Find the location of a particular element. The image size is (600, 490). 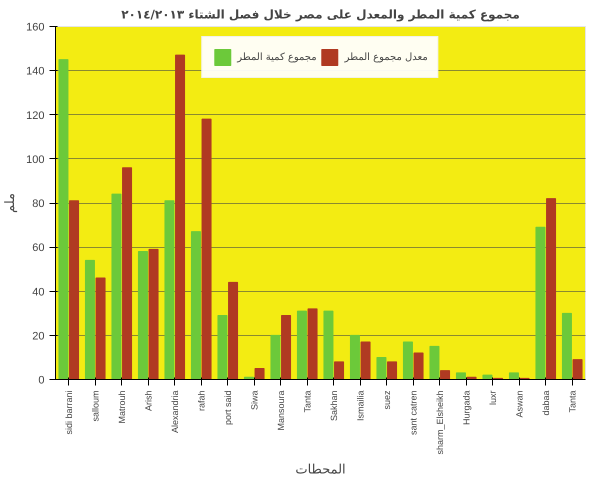

x-tick-label: luxr is located at coordinates (493, 397).